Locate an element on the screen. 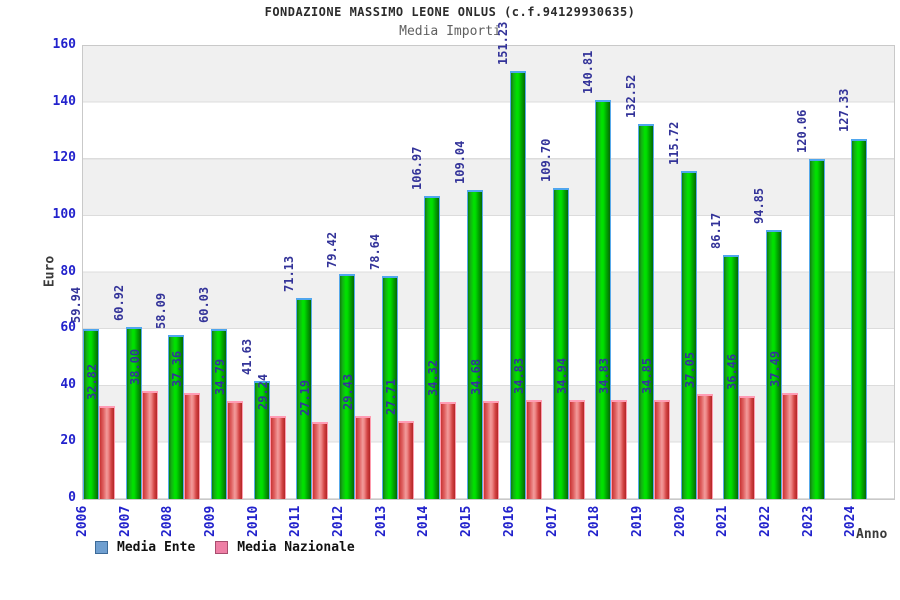 This screenshot has width=900, height=600. bar-media-ente-2008 is located at coordinates (176, 416).